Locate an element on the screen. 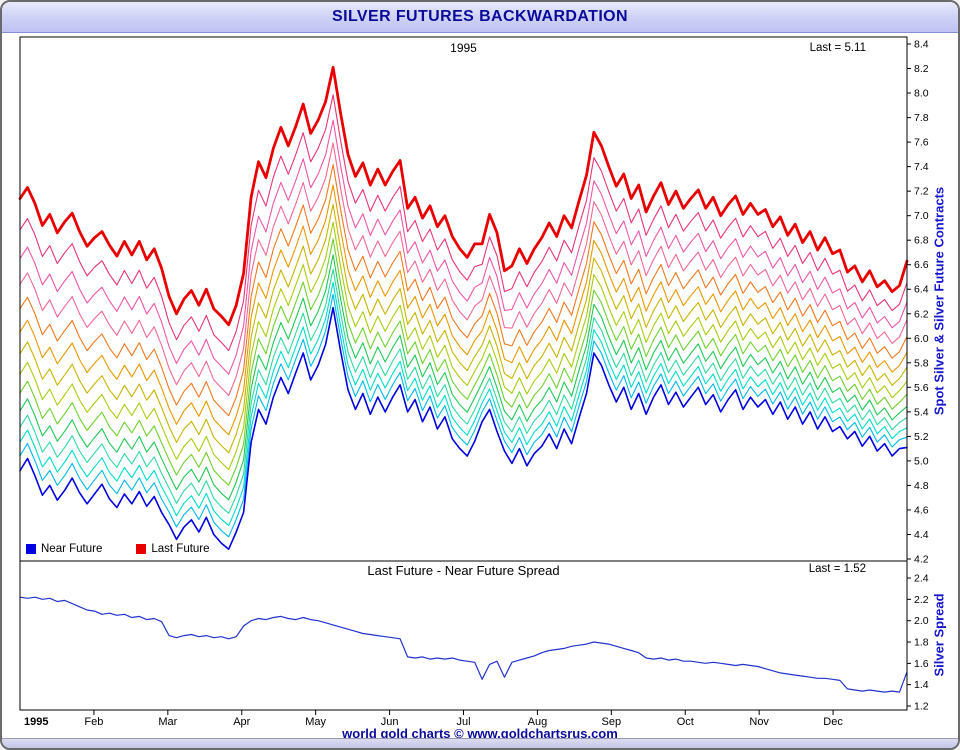 The image size is (960, 750). contracts-axis-tick-label: 4.2 is located at coordinates (921, 560).